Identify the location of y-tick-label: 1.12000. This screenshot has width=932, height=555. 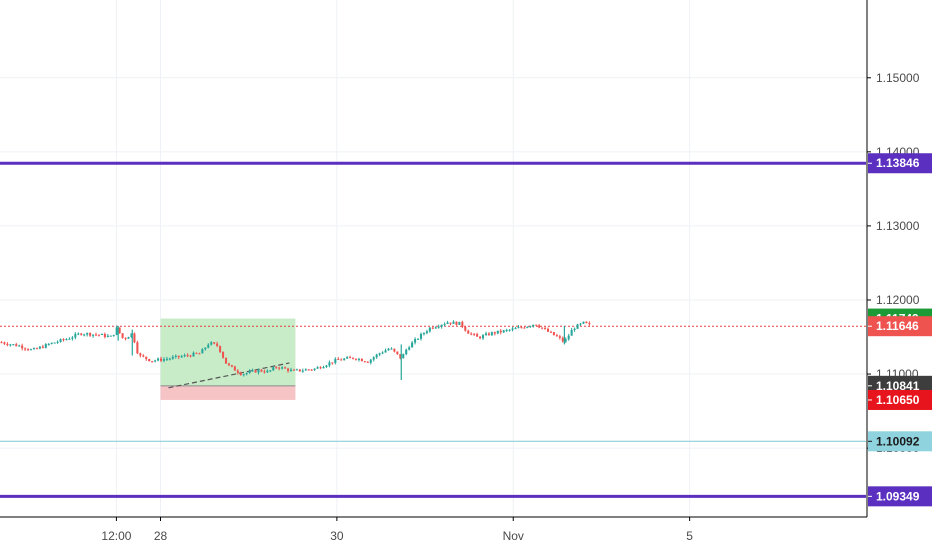
(898, 300).